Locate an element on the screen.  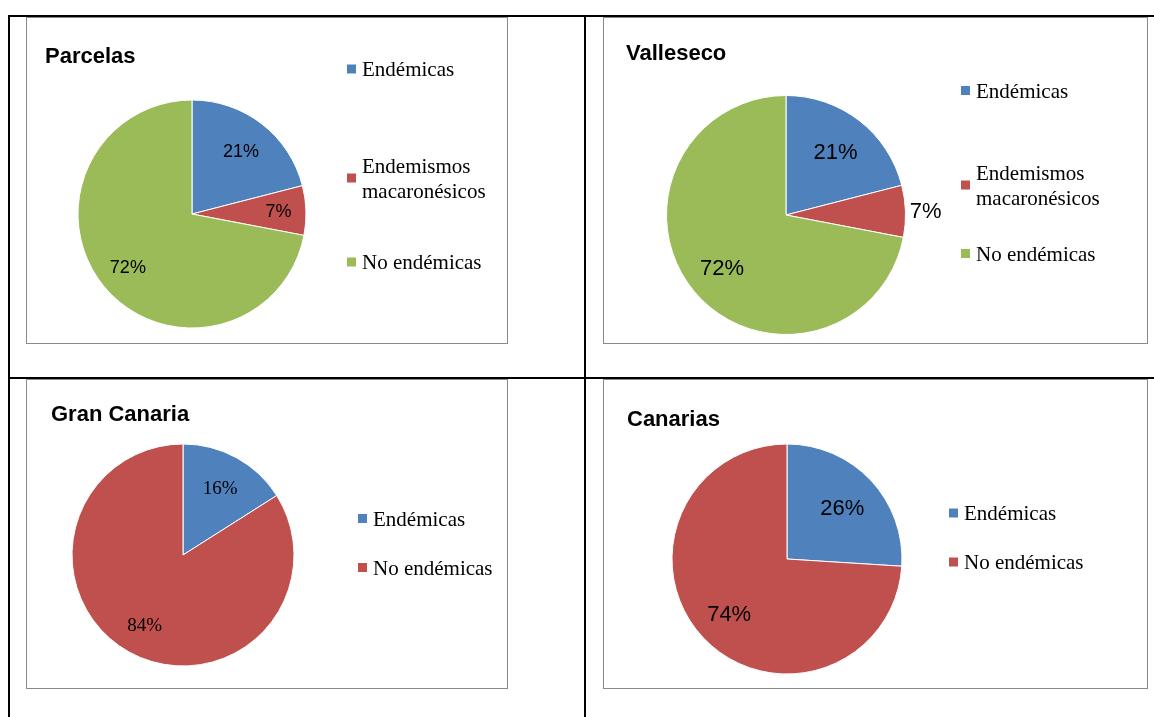
chart-title: Valleseco is located at coordinates (676, 52).